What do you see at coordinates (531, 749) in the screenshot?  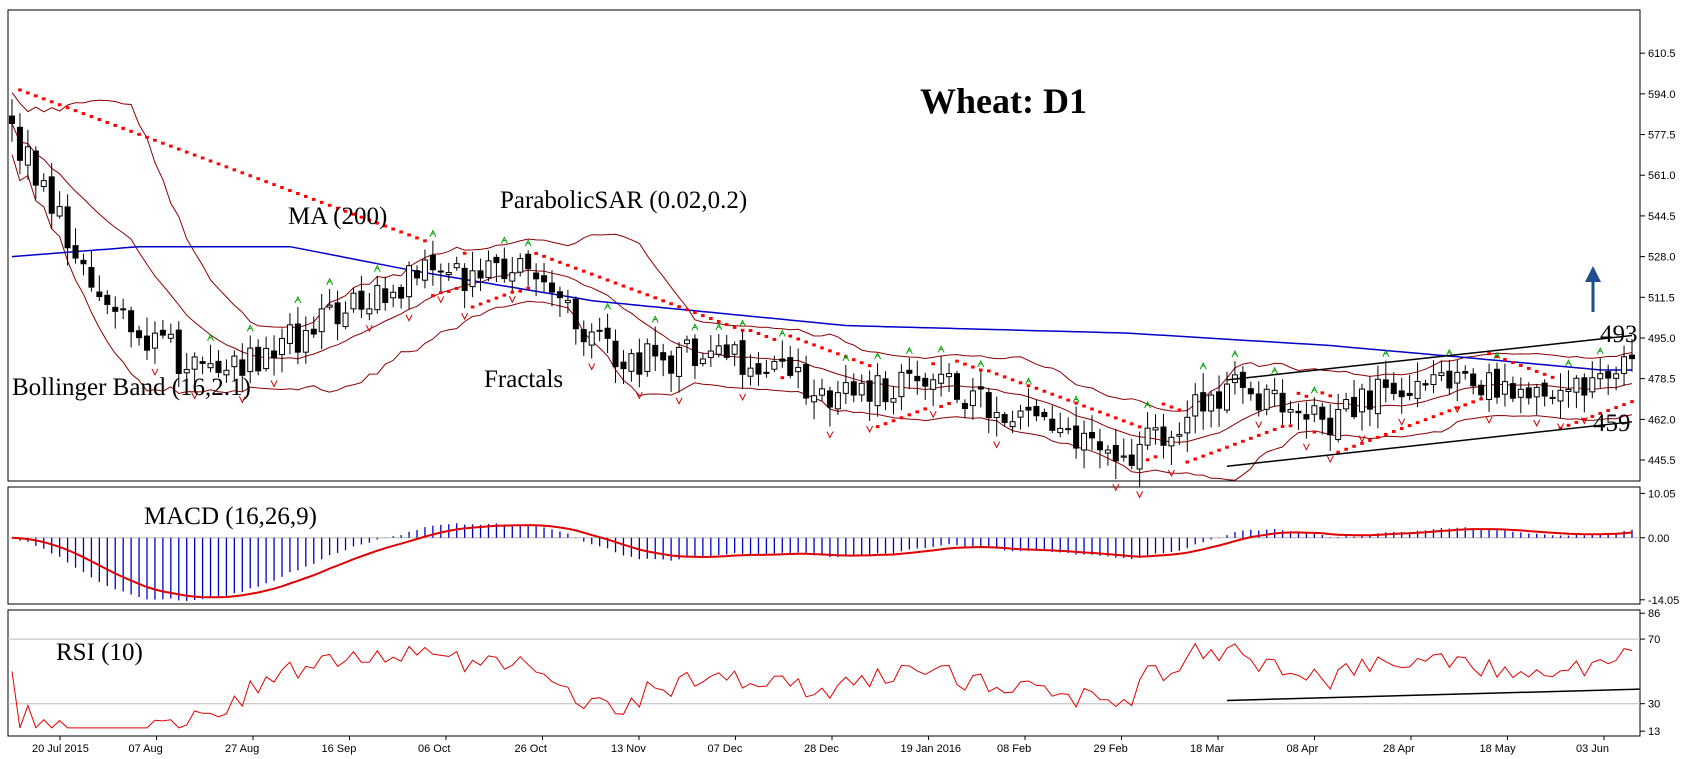 I see `time-axis-label: 26 Oct` at bounding box center [531, 749].